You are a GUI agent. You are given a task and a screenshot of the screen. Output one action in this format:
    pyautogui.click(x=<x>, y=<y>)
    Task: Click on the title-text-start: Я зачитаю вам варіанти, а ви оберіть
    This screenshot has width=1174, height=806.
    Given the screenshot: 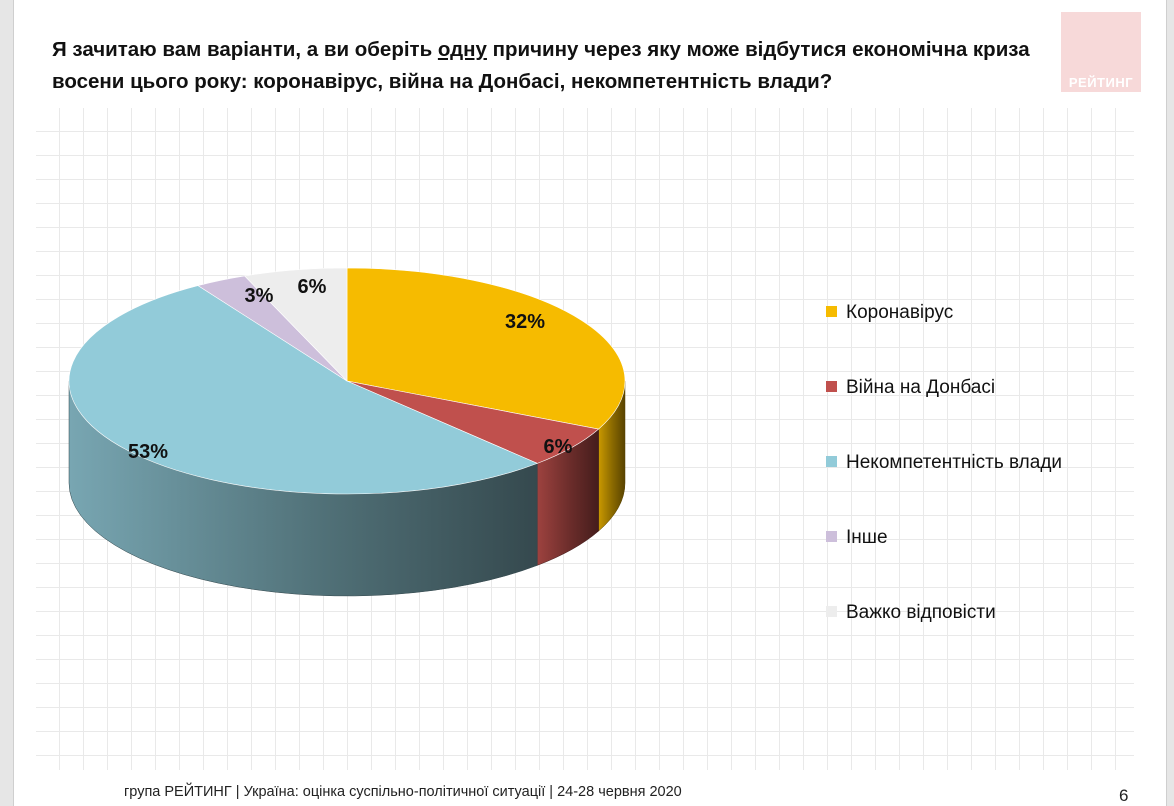 What is the action you would take?
    pyautogui.click(x=245, y=49)
    